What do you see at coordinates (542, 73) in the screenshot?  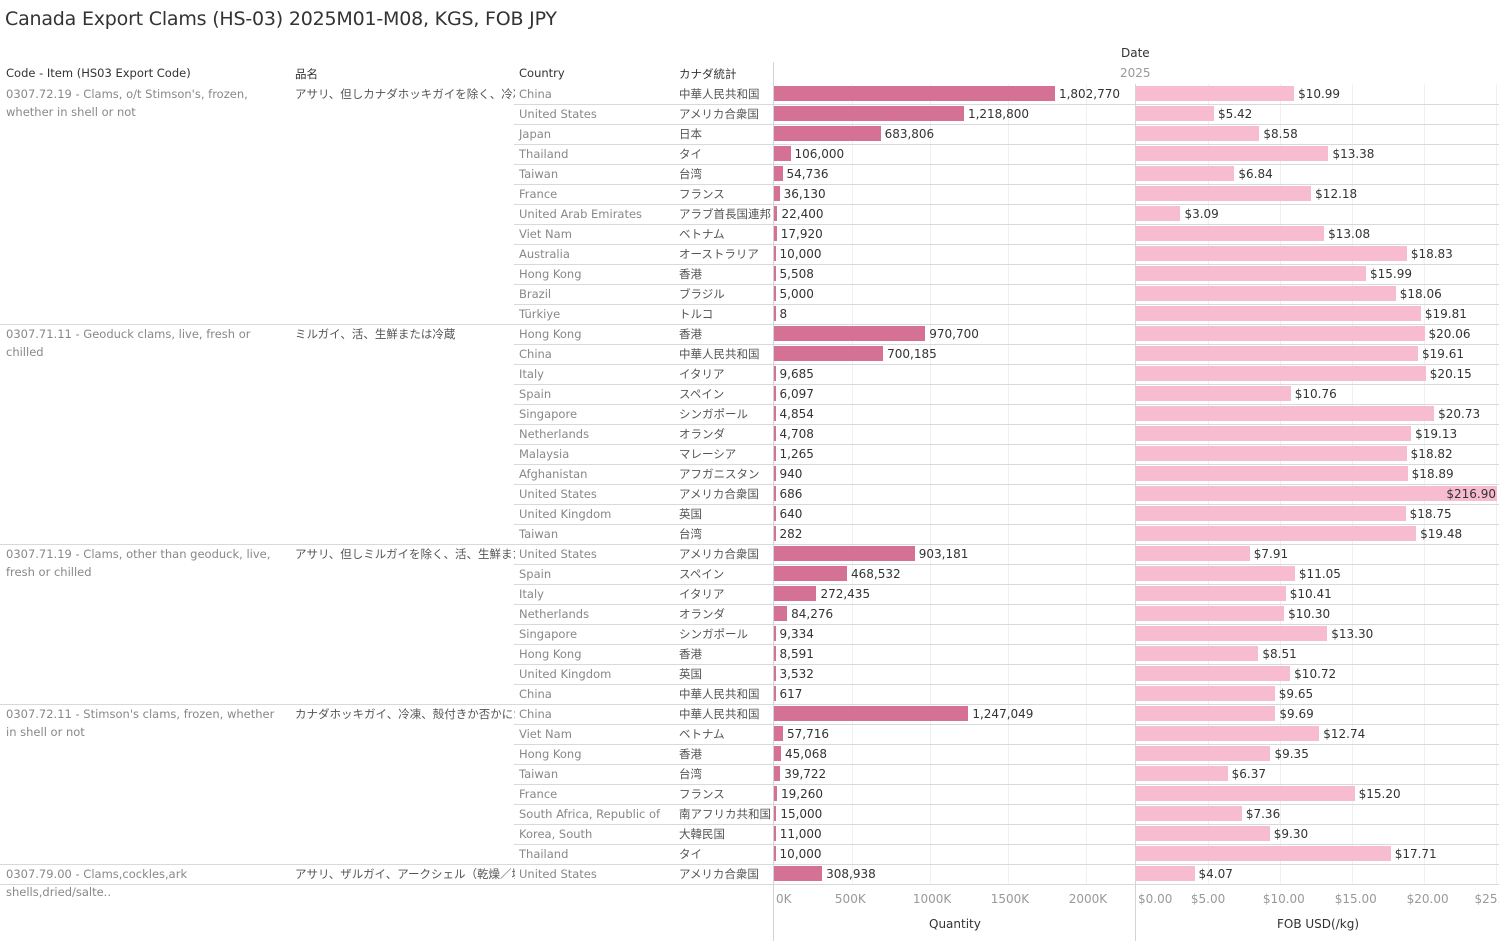 I see `country-column-header: Country` at bounding box center [542, 73].